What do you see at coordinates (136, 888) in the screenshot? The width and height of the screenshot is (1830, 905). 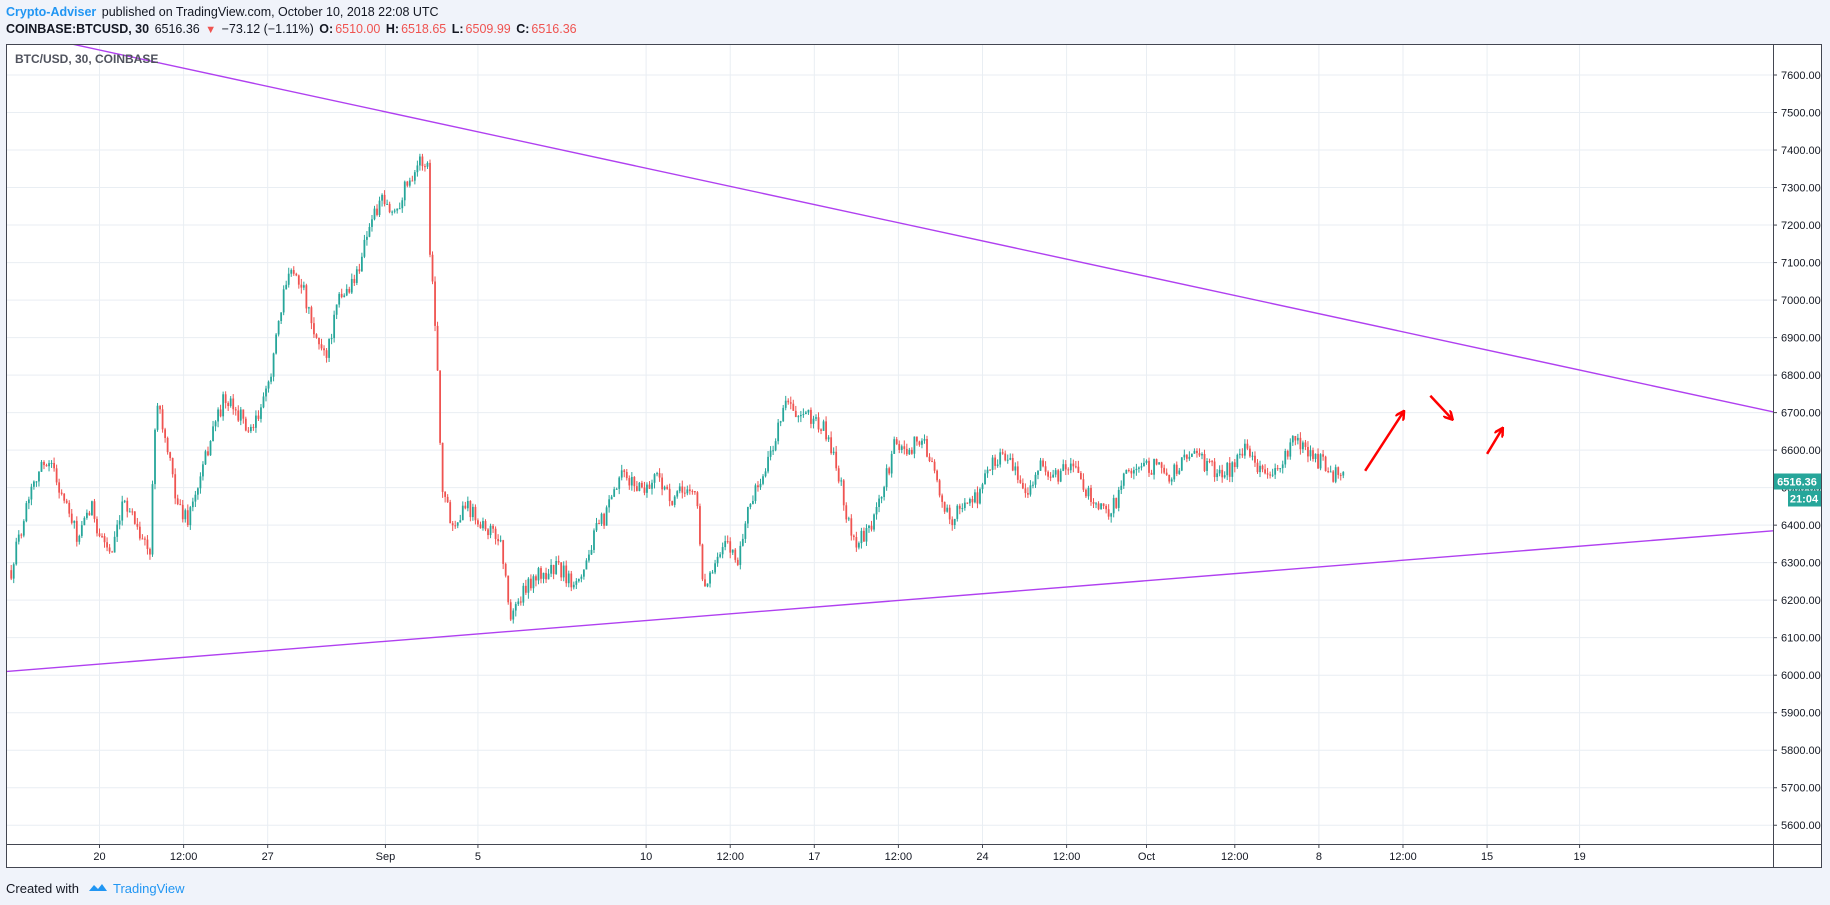 I see `tradingview-link: TradingView` at bounding box center [136, 888].